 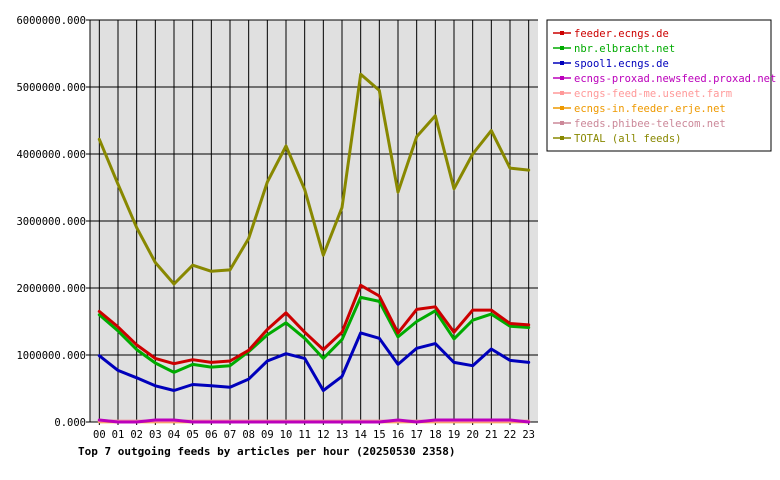 I want to click on legend-label: ecngs-feed-me.usenet.farm, so click(x=653, y=94).